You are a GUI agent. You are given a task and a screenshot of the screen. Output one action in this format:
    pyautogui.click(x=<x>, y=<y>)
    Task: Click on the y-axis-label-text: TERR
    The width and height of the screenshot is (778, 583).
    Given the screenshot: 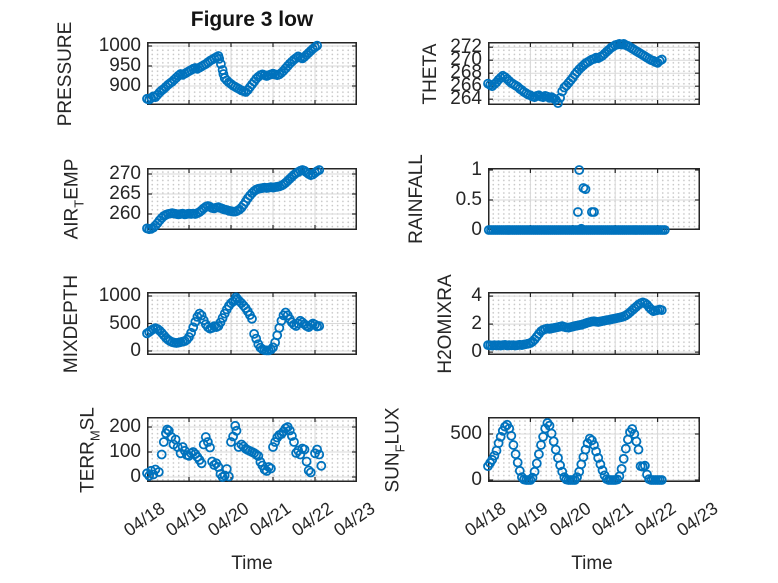 What is the action you would take?
    pyautogui.click(x=88, y=466)
    